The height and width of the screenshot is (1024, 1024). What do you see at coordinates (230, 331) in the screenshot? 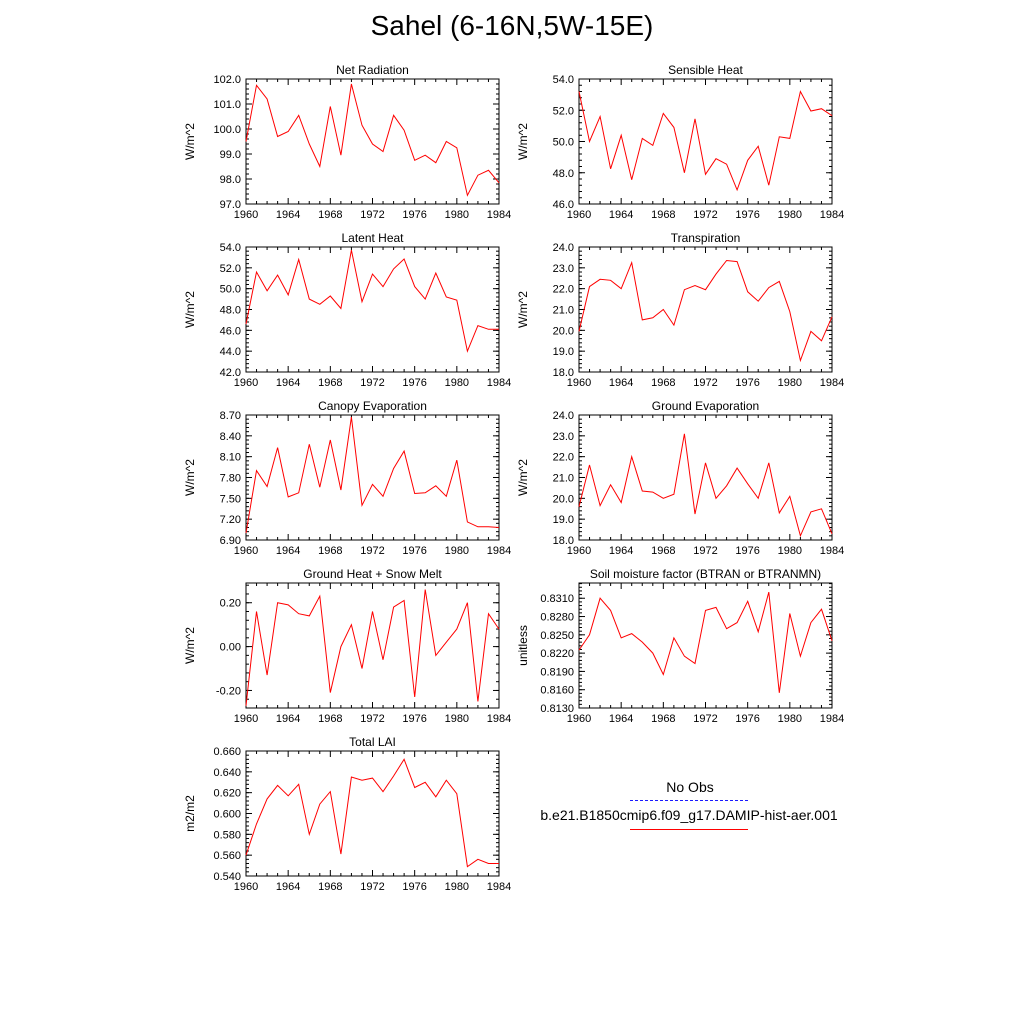
I see `y-tick-label: 46.0` at bounding box center [230, 331].